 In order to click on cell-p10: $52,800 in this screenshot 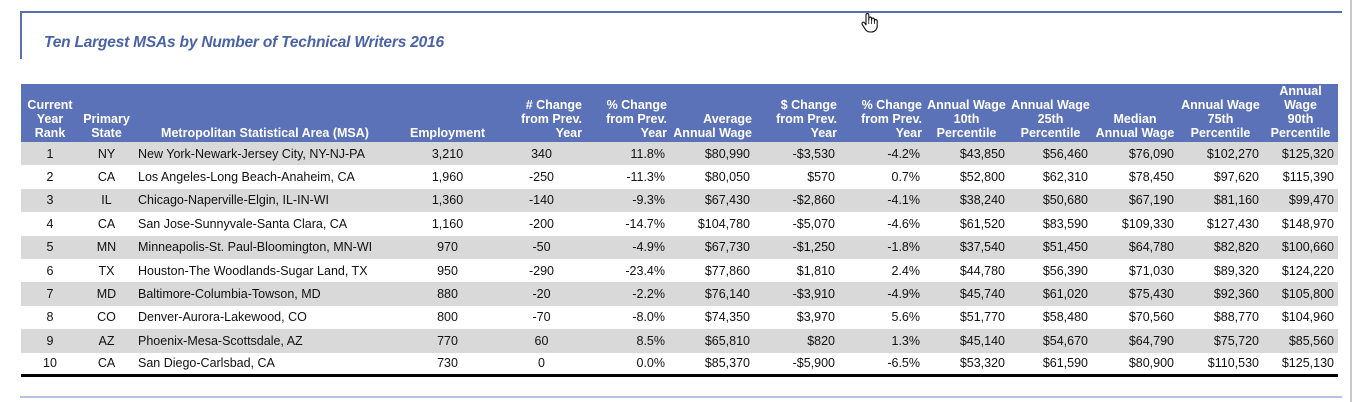, I will do `click(966, 177)`.